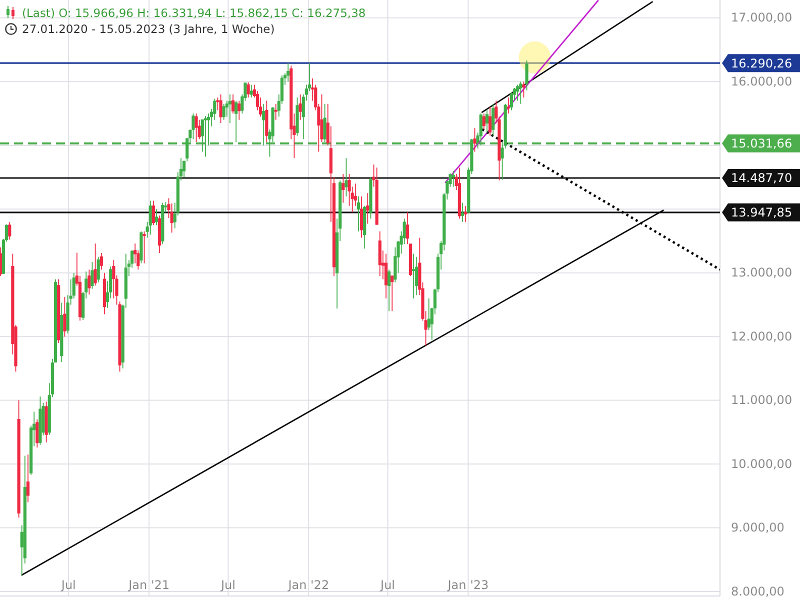 The height and width of the screenshot is (600, 800). Describe the element at coordinates (761, 273) in the screenshot. I see `y-tick-label: 13.000,00` at that location.